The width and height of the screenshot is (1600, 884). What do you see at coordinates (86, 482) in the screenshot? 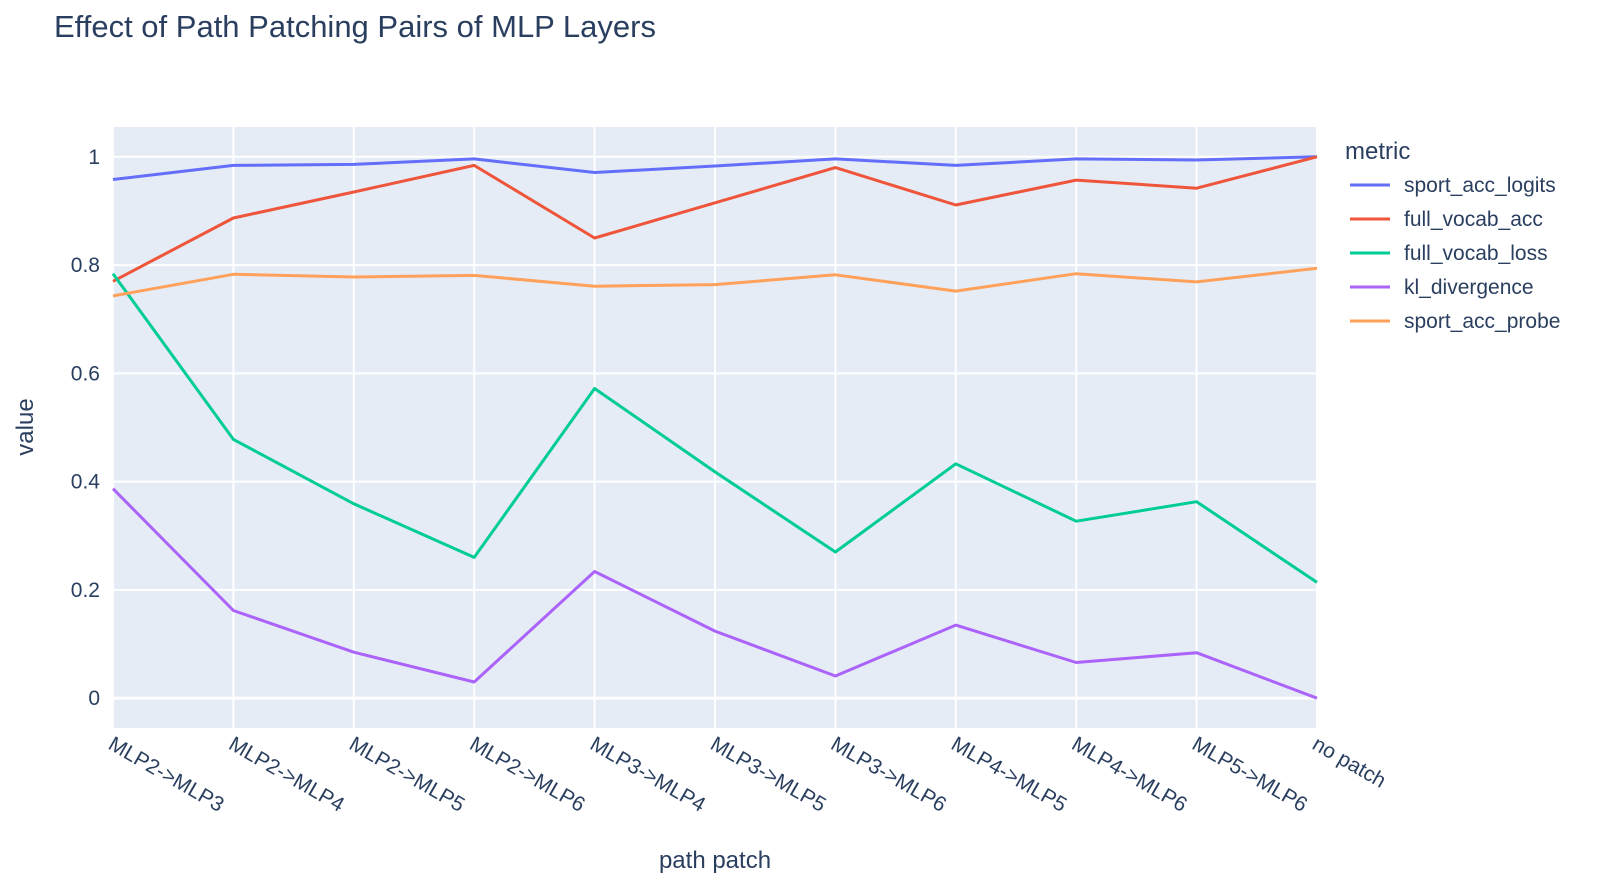
I see `y-tick-label: 0.4` at bounding box center [86, 482].